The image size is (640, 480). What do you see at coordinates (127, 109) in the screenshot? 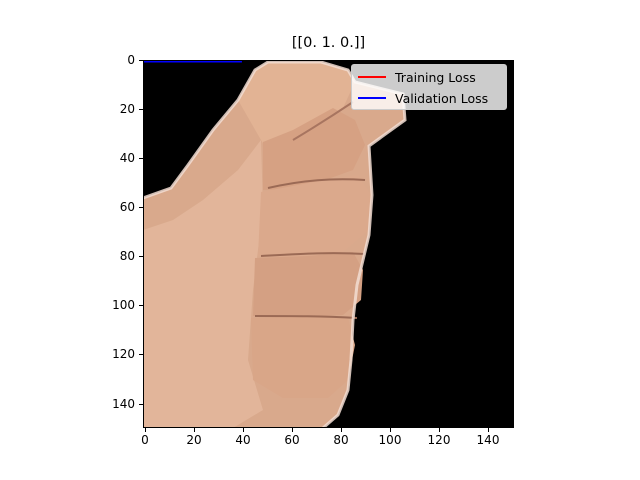
I see `ytick-label: 20` at bounding box center [127, 109].